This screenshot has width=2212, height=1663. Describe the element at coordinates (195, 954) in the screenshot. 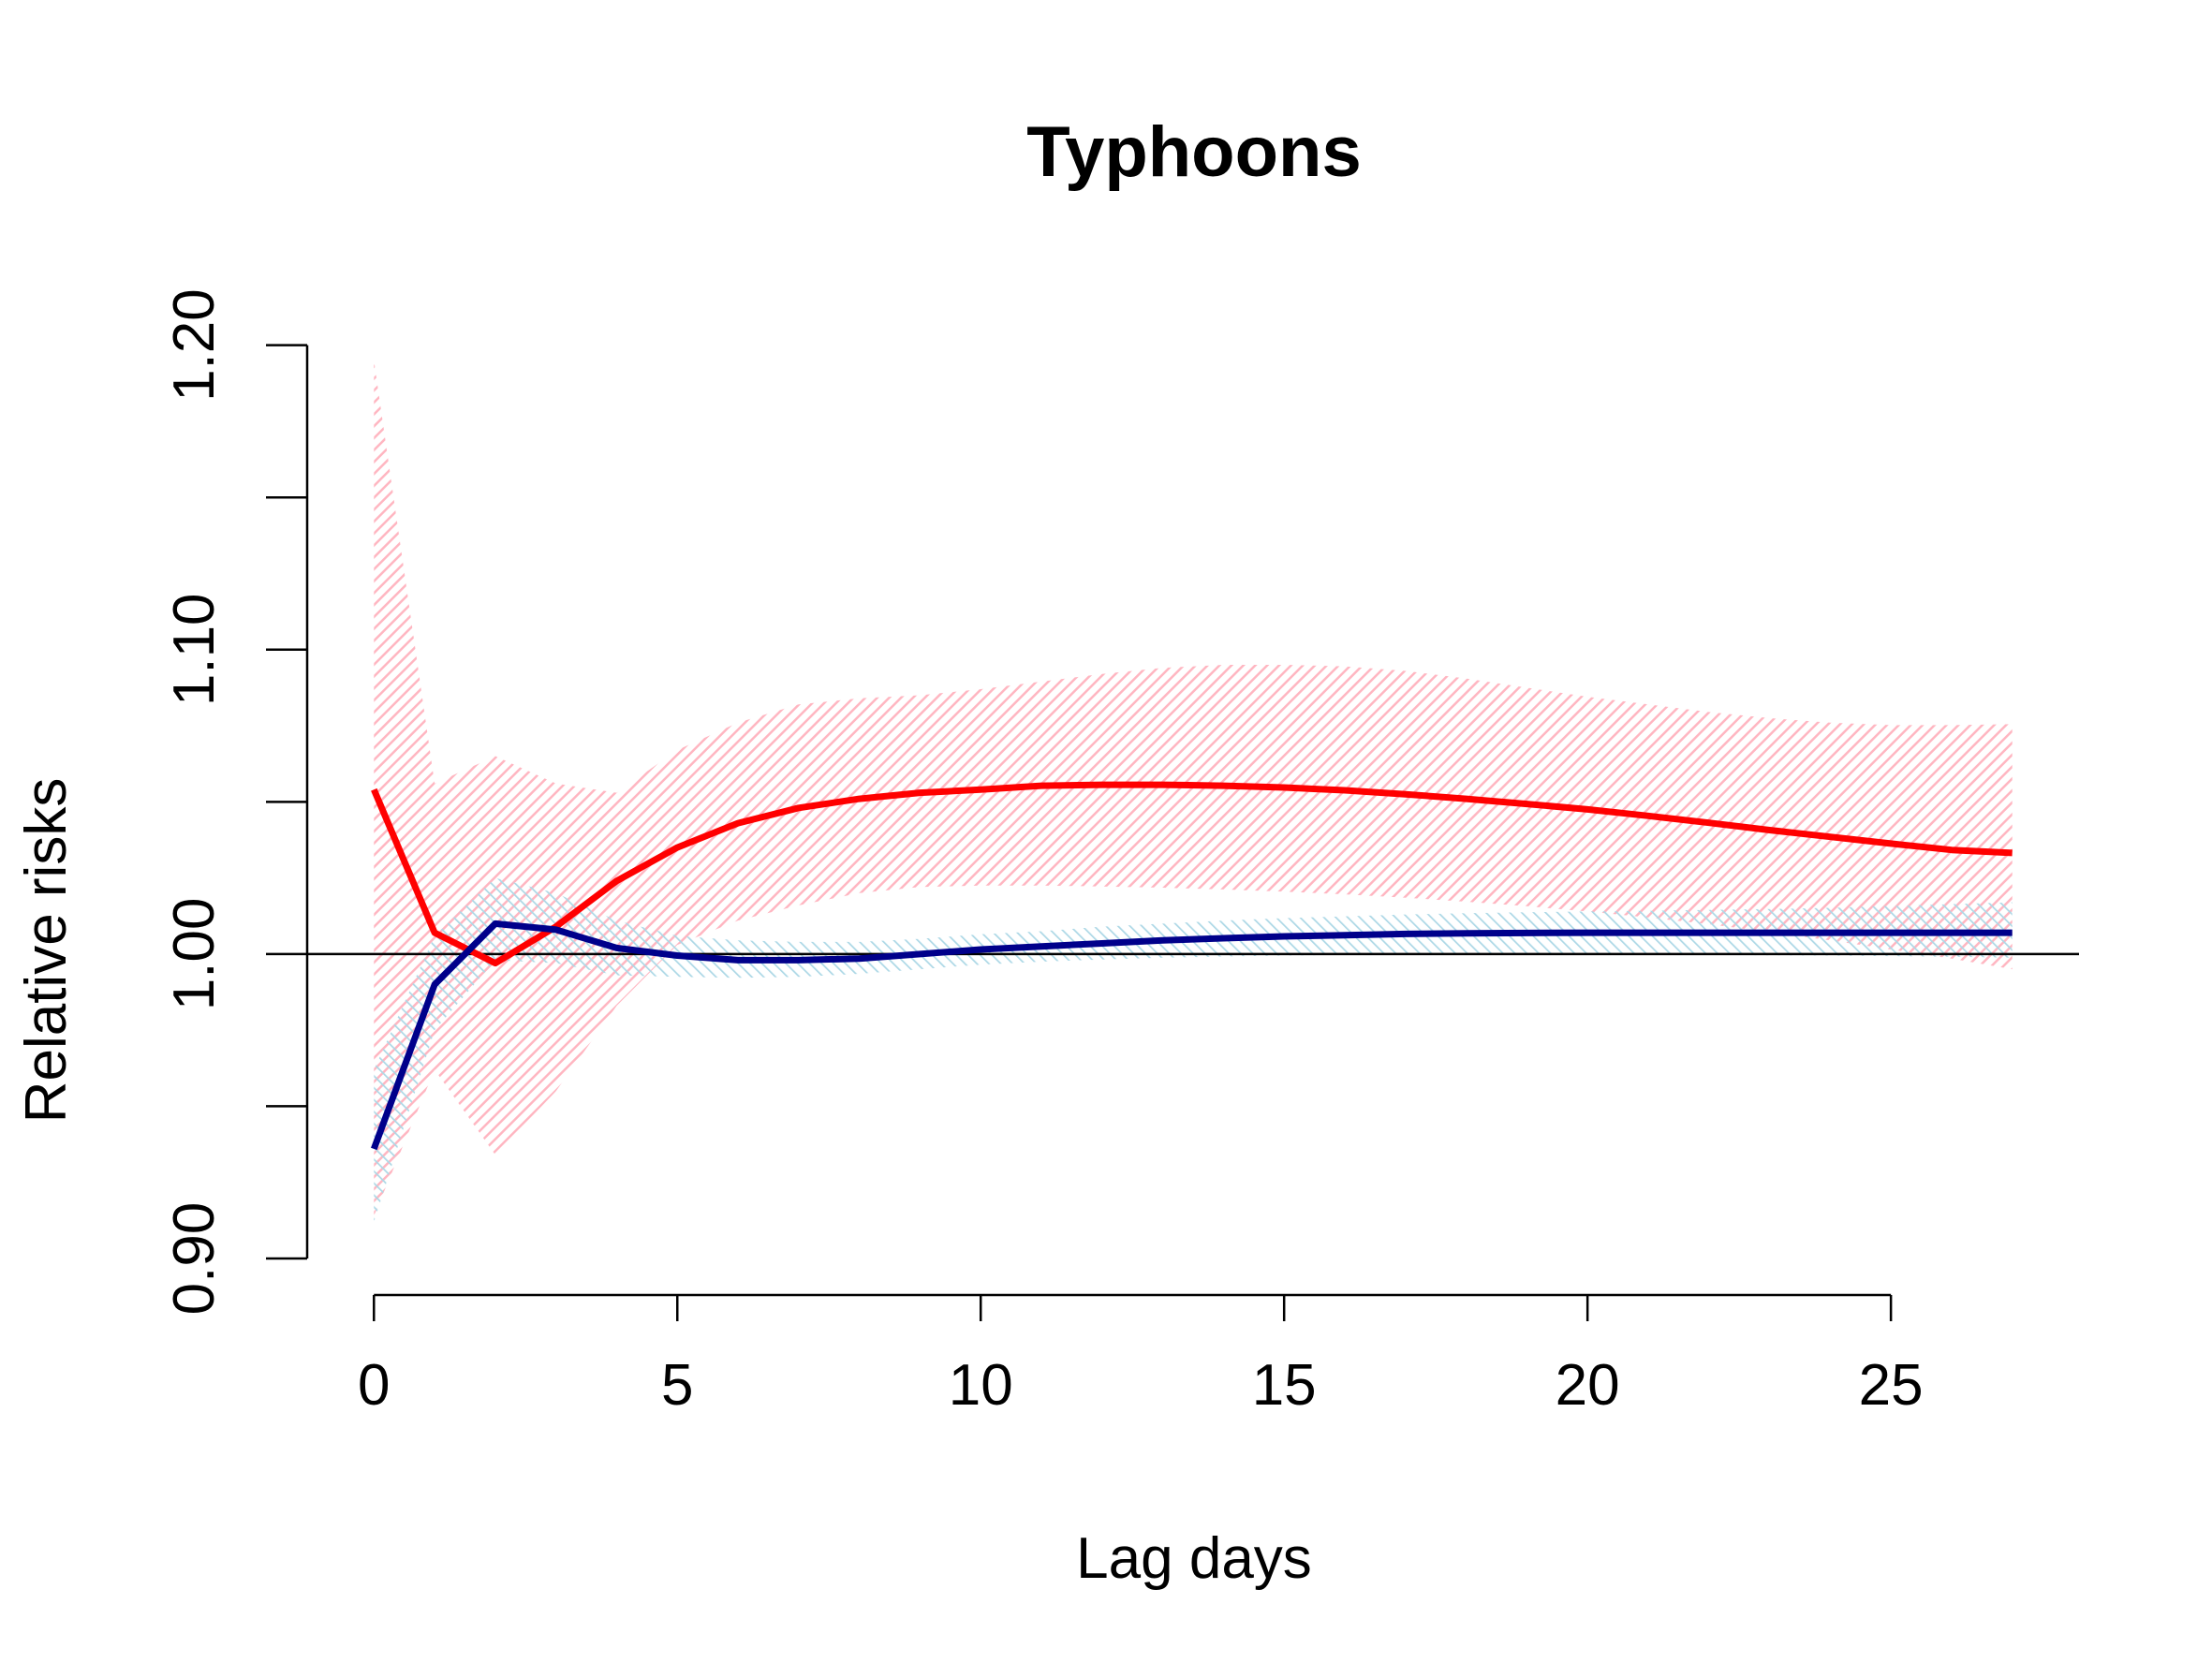

I see `y-tick-label: 1.00` at that location.